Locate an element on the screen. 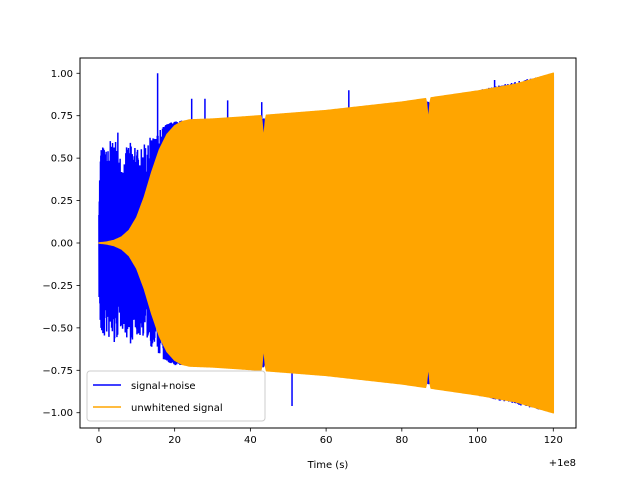  legend-box is located at coordinates (176, 396).